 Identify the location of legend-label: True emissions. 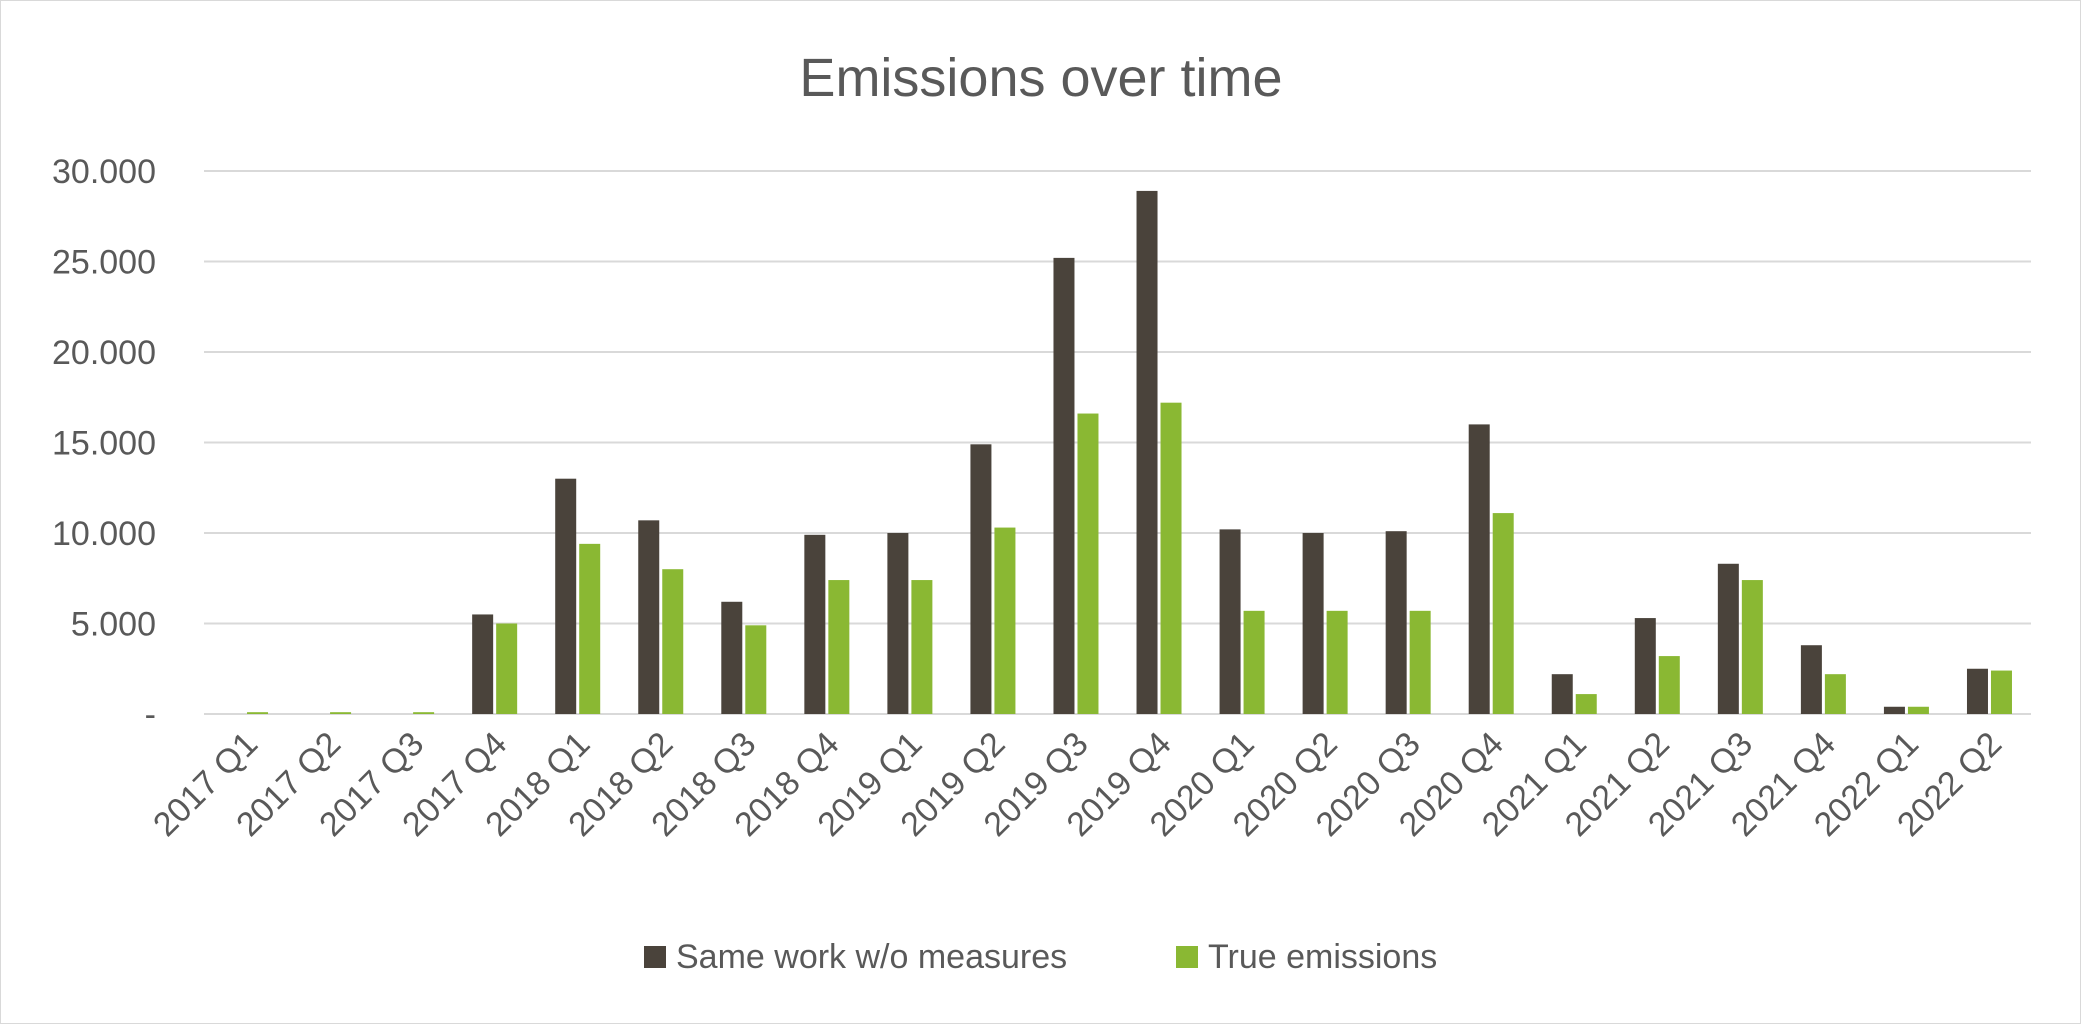
(1322, 957).